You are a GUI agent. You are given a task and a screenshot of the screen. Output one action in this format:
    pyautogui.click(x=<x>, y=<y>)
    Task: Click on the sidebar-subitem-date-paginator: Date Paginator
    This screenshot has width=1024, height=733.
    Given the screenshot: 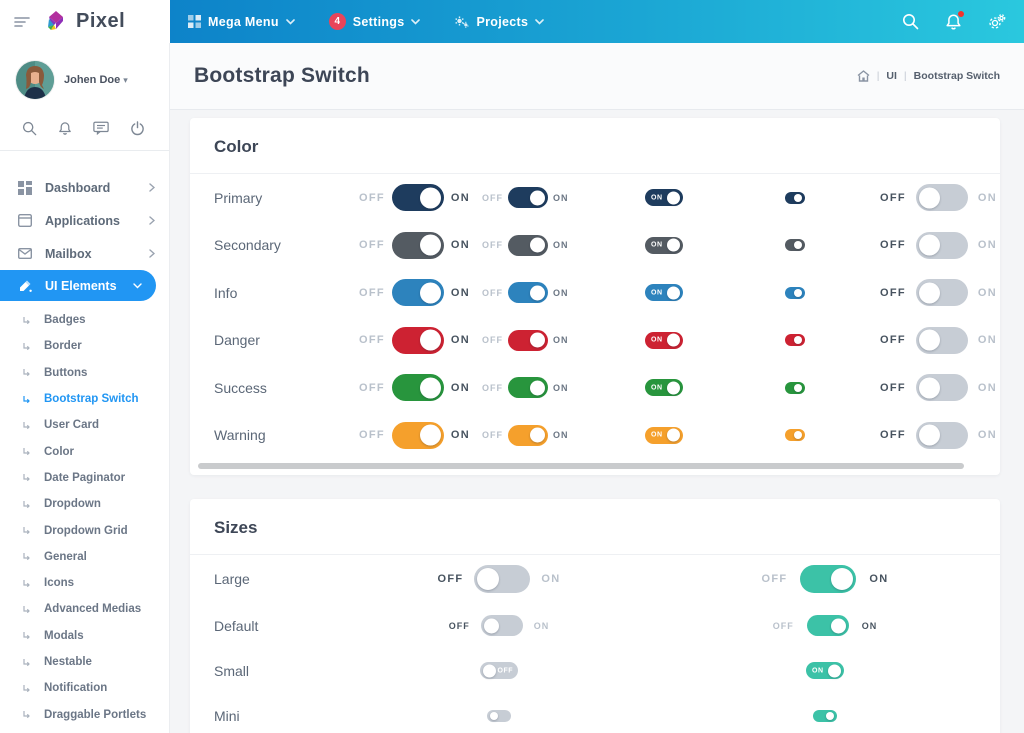 What is the action you would take?
    pyautogui.click(x=84, y=478)
    